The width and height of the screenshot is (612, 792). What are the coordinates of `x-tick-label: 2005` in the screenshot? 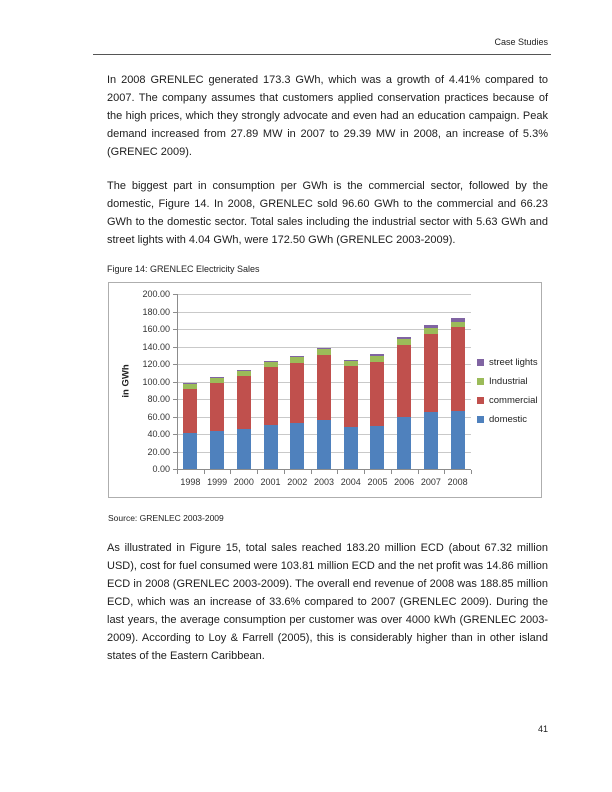 It's located at (377, 482).